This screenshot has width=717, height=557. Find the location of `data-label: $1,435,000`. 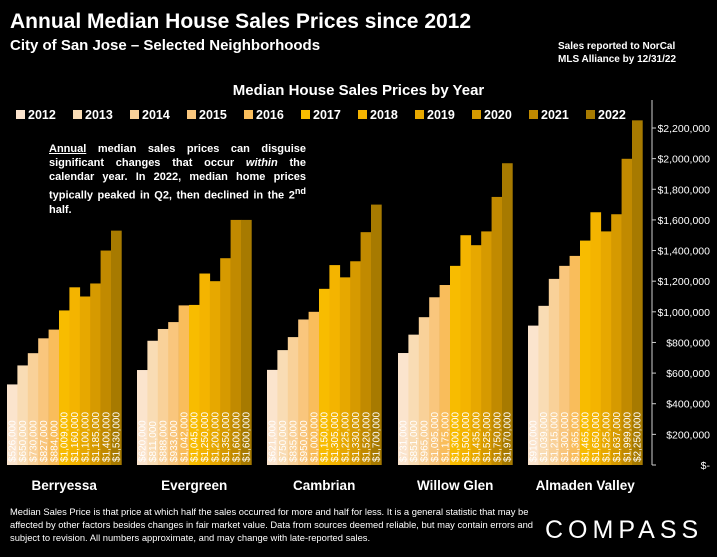

data-label: $1,435,000 is located at coordinates (477, 437).